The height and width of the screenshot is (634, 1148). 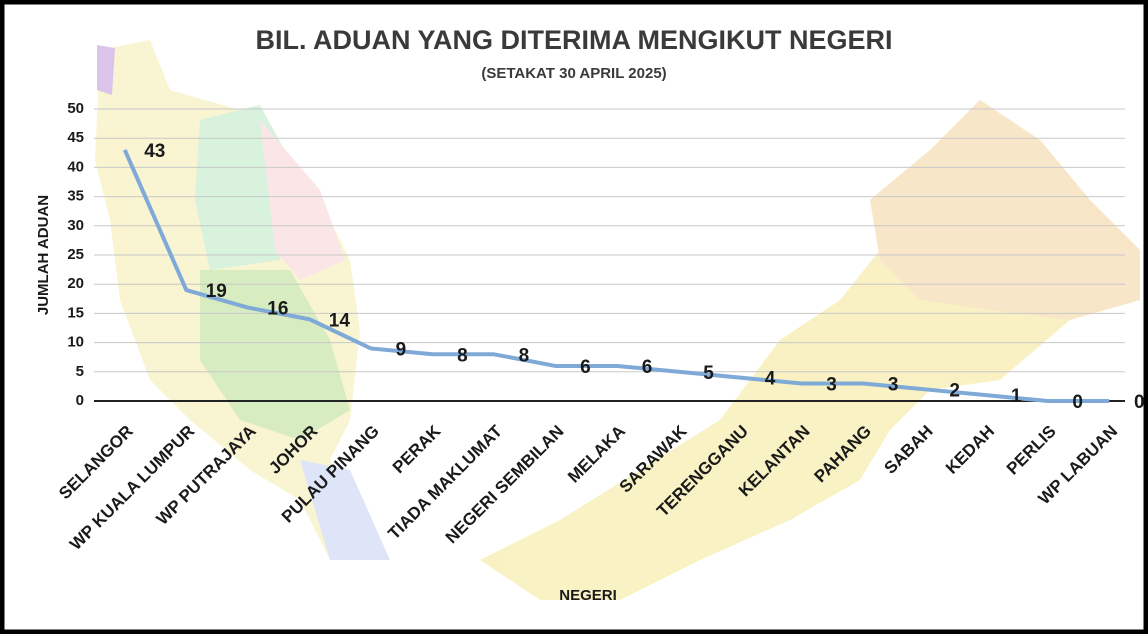 I want to click on data-label: 1, so click(x=1016, y=396).